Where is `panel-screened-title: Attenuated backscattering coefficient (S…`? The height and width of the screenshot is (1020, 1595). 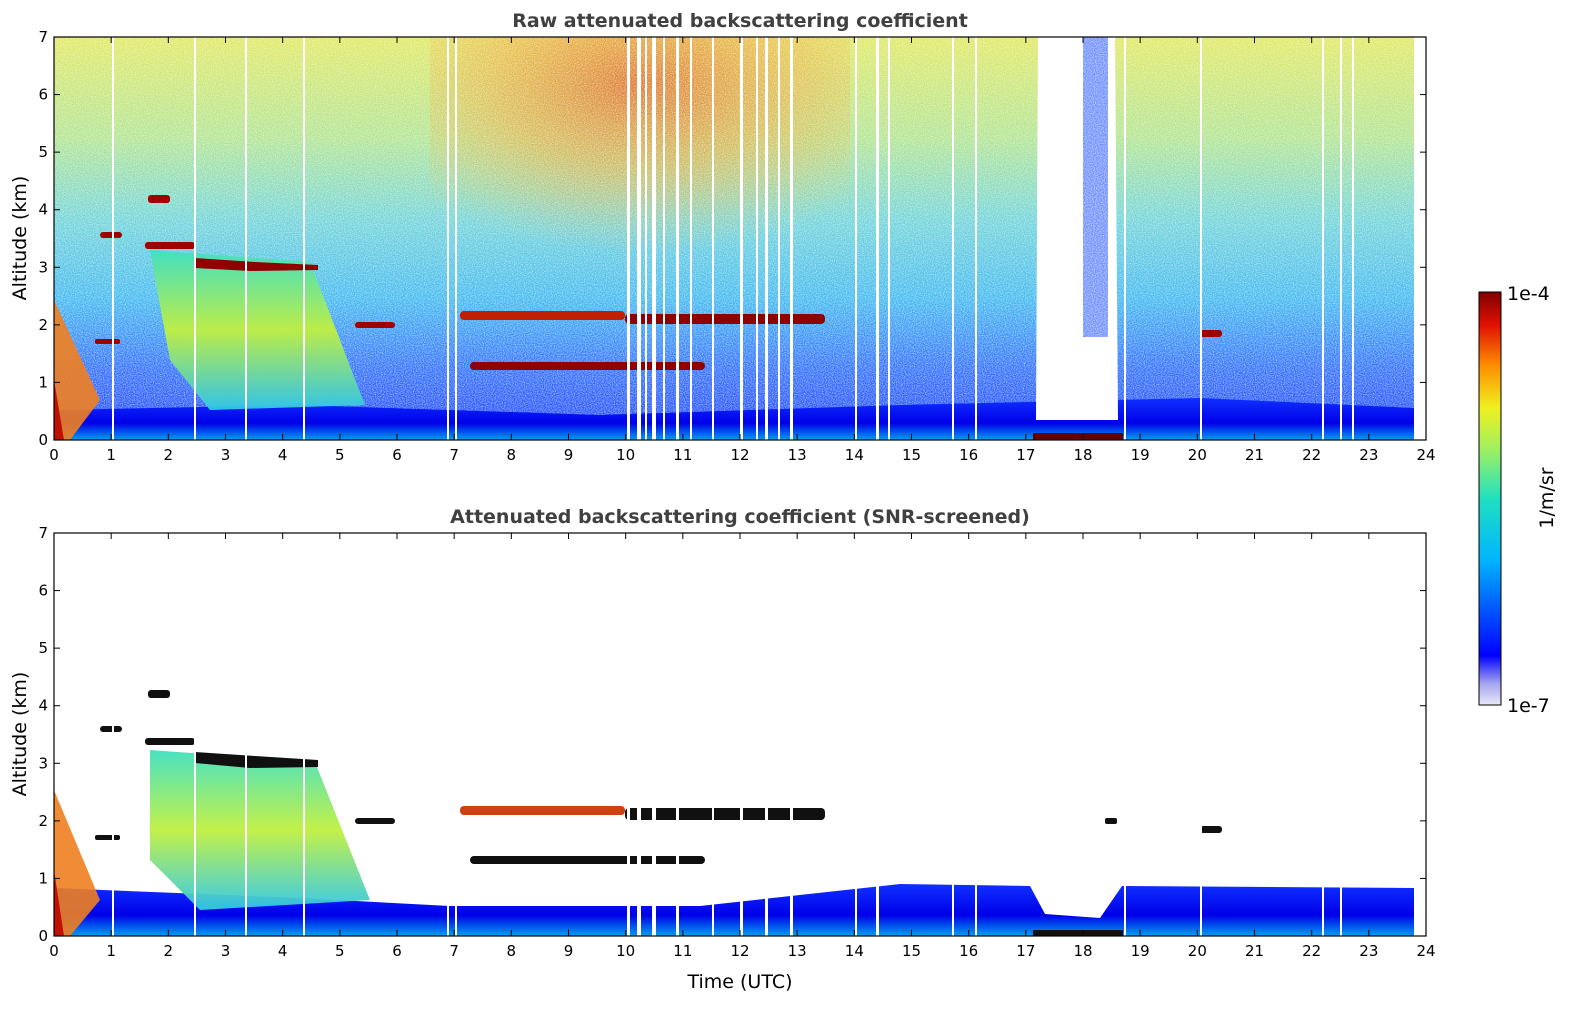 panel-screened-title: Attenuated backscattering coefficient (S… is located at coordinates (740, 517).